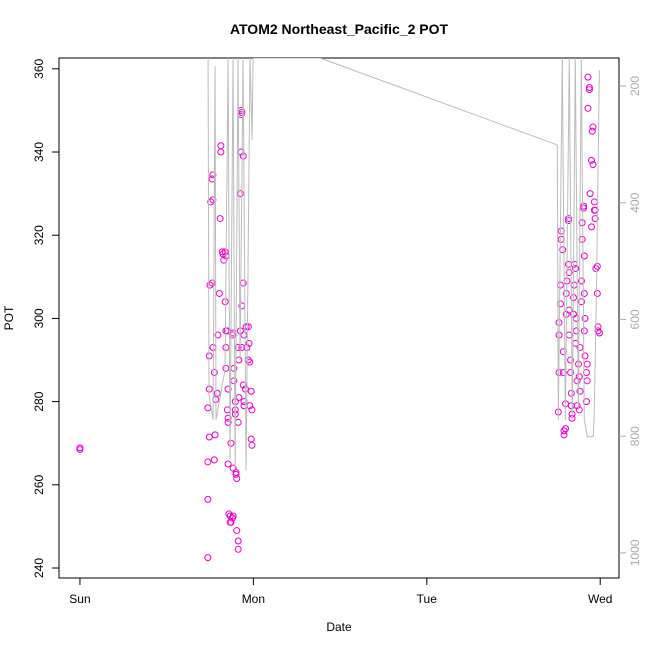 The width and height of the screenshot is (650, 650). What do you see at coordinates (39, 401) in the screenshot?
I see `y-tick-label: 280` at bounding box center [39, 401].